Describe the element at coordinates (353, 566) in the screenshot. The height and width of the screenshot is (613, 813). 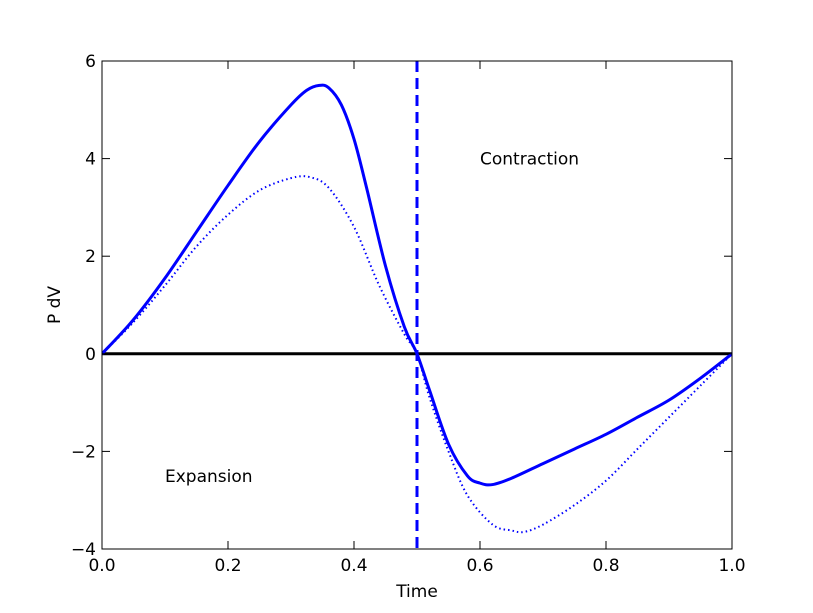
I see `x-tick-label: 0.4` at that location.